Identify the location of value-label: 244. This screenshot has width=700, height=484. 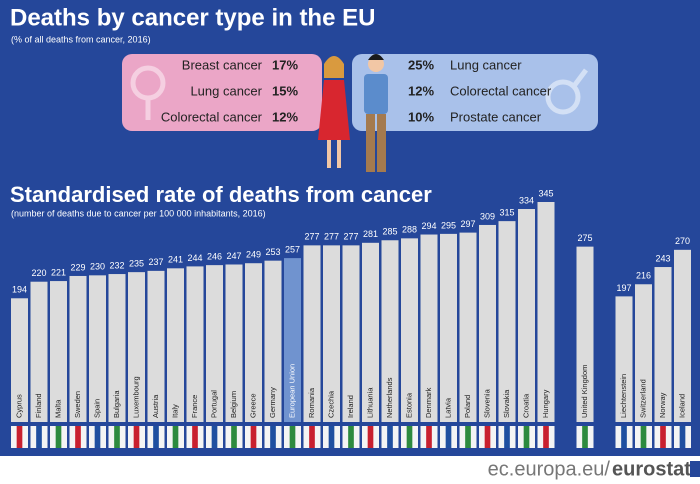
(194, 258).